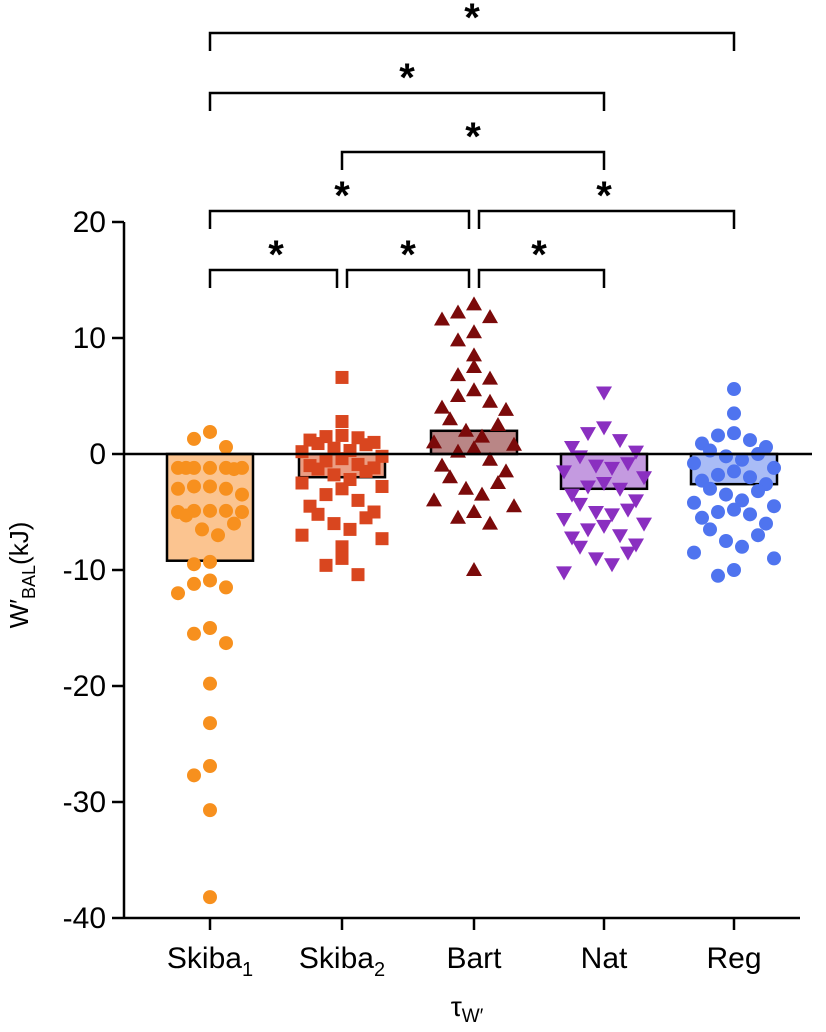 Image resolution: width=826 pixels, height=1032 pixels. I want to click on x-tick-label: Skiba2, so click(342, 961).